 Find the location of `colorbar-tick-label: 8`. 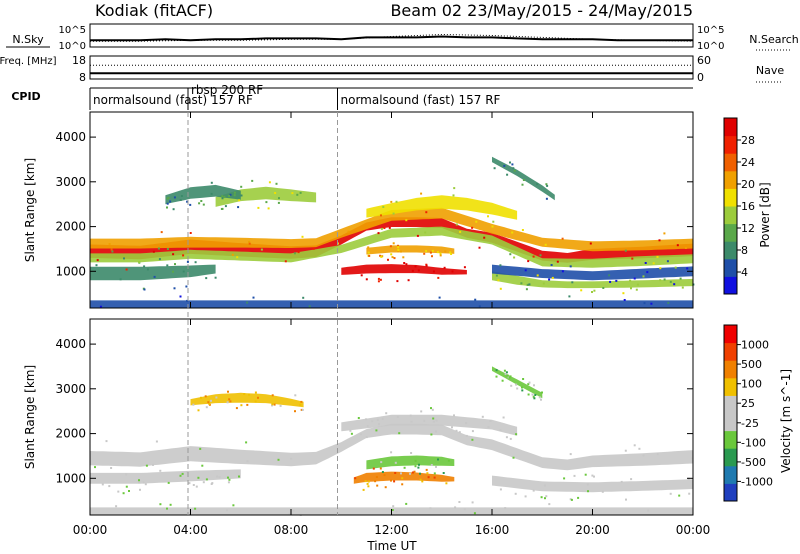

colorbar-tick-label: 8 is located at coordinates (744, 250).